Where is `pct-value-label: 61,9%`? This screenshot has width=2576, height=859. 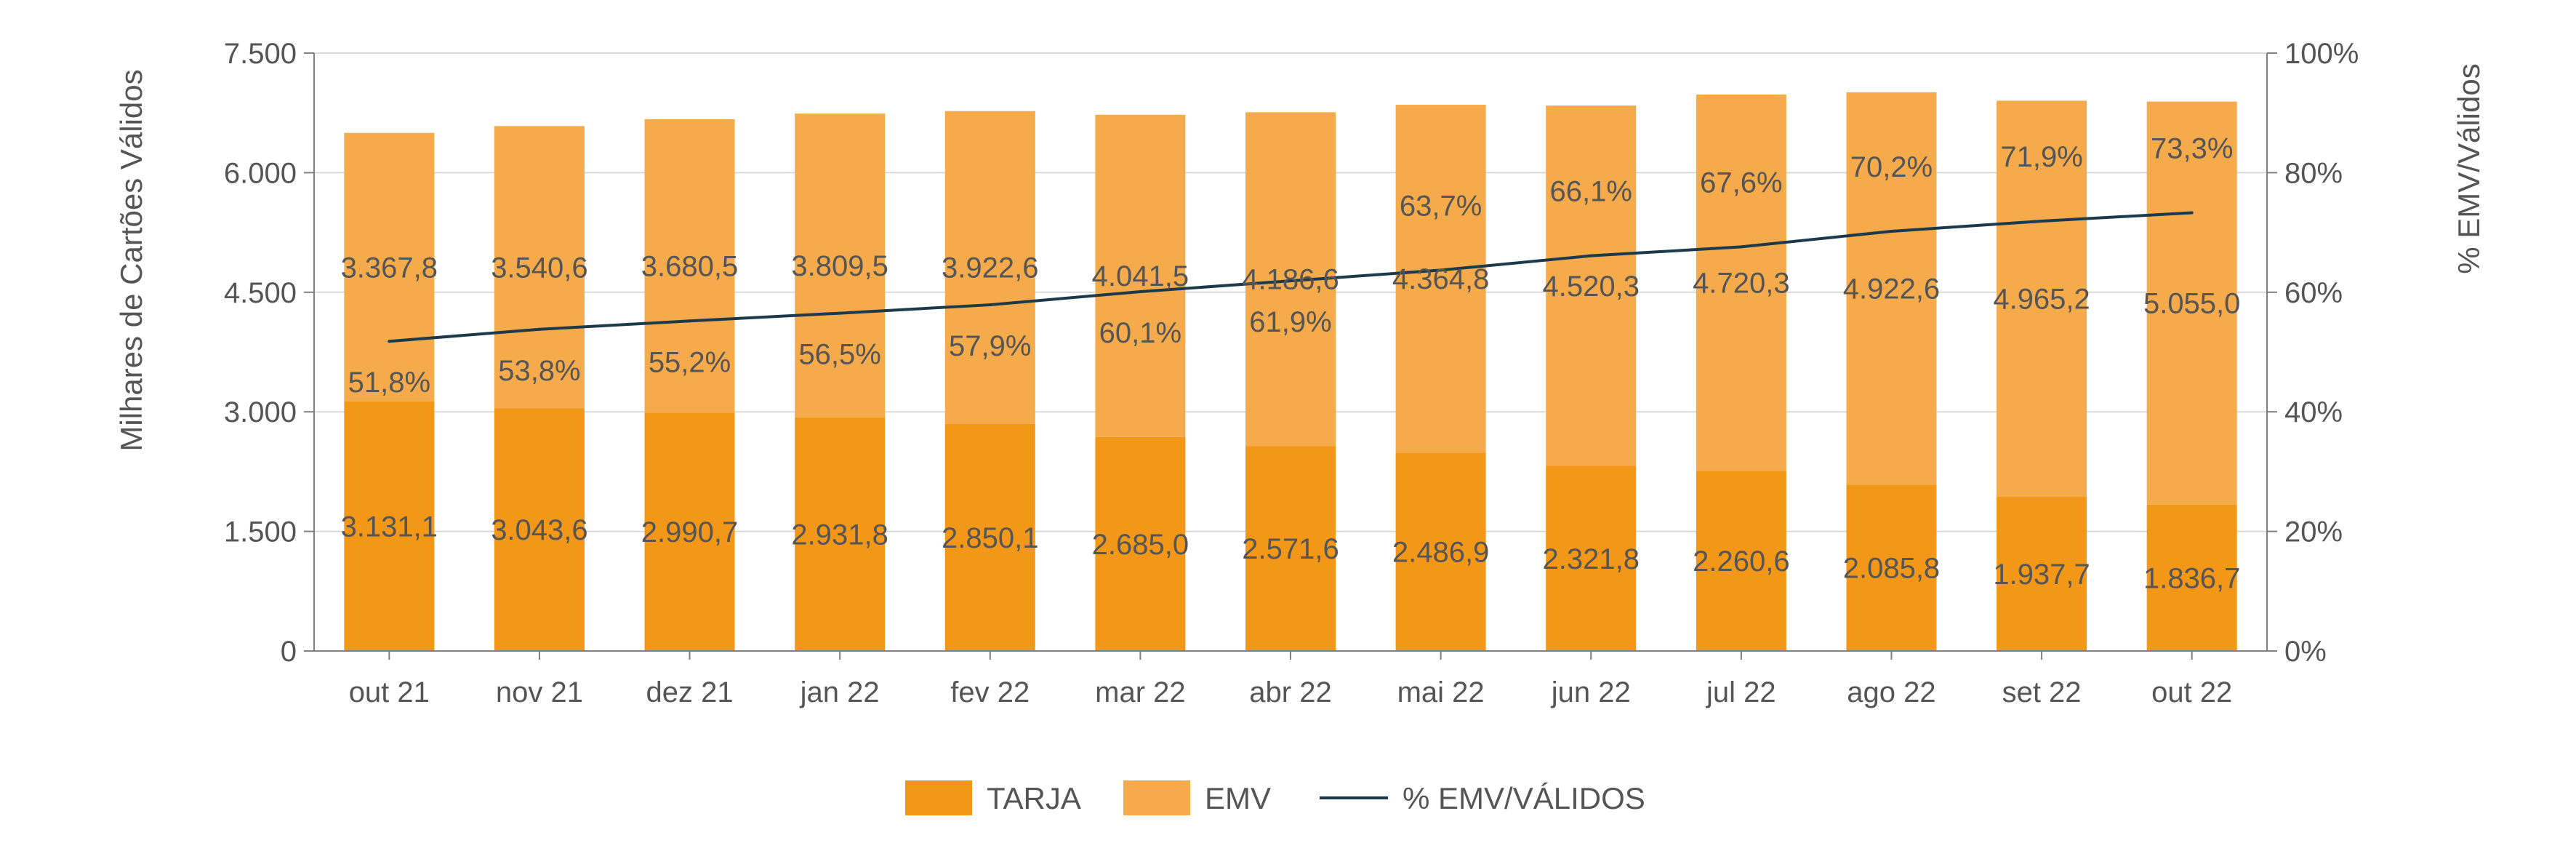 pct-value-label: 61,9% is located at coordinates (1290, 322).